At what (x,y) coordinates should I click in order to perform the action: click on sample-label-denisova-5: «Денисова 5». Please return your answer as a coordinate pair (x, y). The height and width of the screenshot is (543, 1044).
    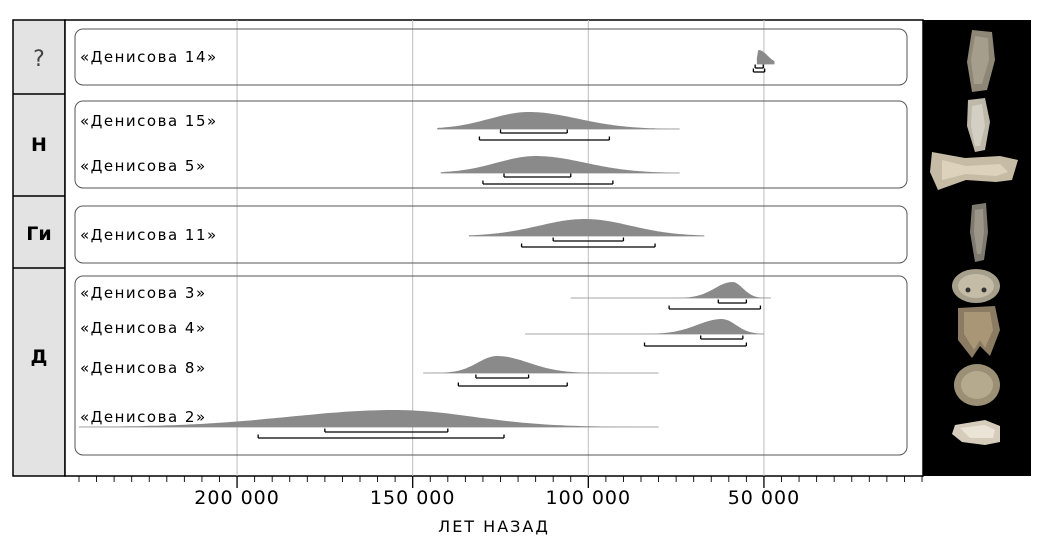
    Looking at the image, I should click on (143, 166).